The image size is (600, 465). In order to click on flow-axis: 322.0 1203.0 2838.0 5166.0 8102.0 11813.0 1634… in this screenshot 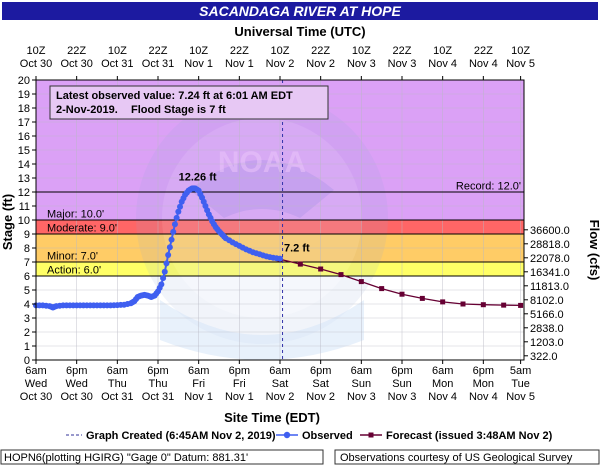, I will do `click(547, 294)`.